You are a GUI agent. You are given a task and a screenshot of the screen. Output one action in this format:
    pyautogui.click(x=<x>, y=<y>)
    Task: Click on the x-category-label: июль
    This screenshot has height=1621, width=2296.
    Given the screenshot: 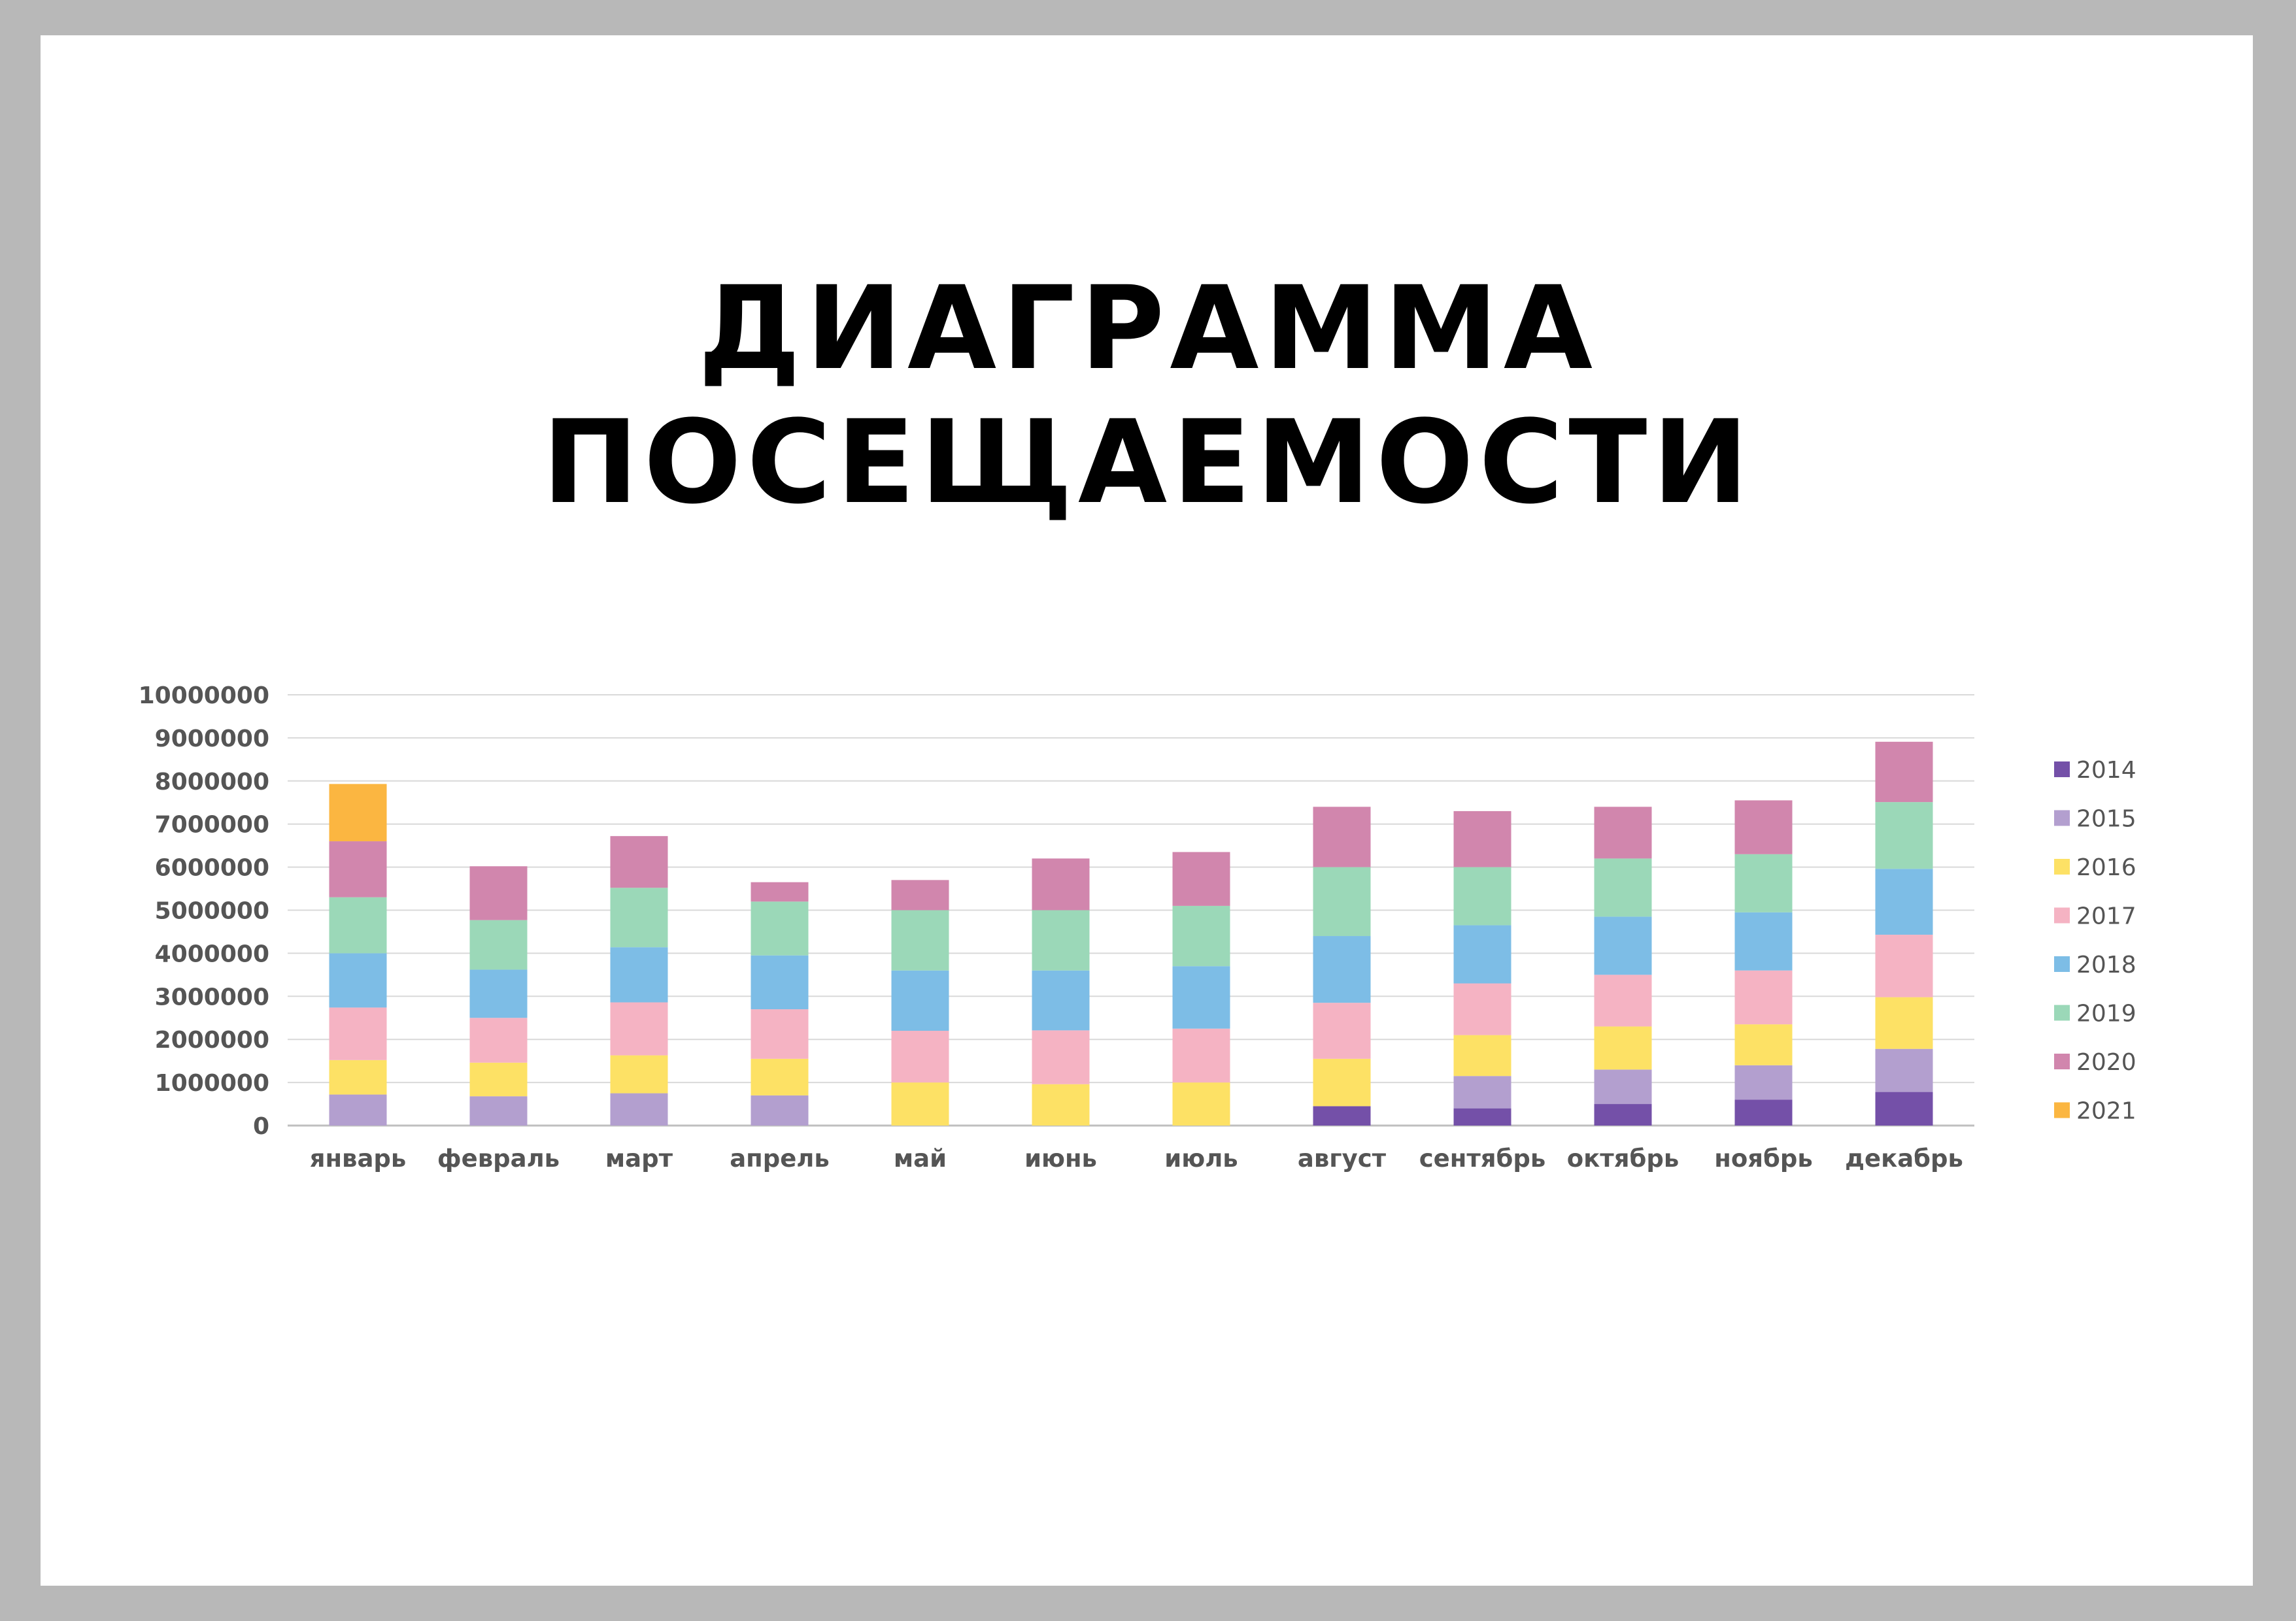 What is the action you would take?
    pyautogui.click(x=1201, y=1159)
    